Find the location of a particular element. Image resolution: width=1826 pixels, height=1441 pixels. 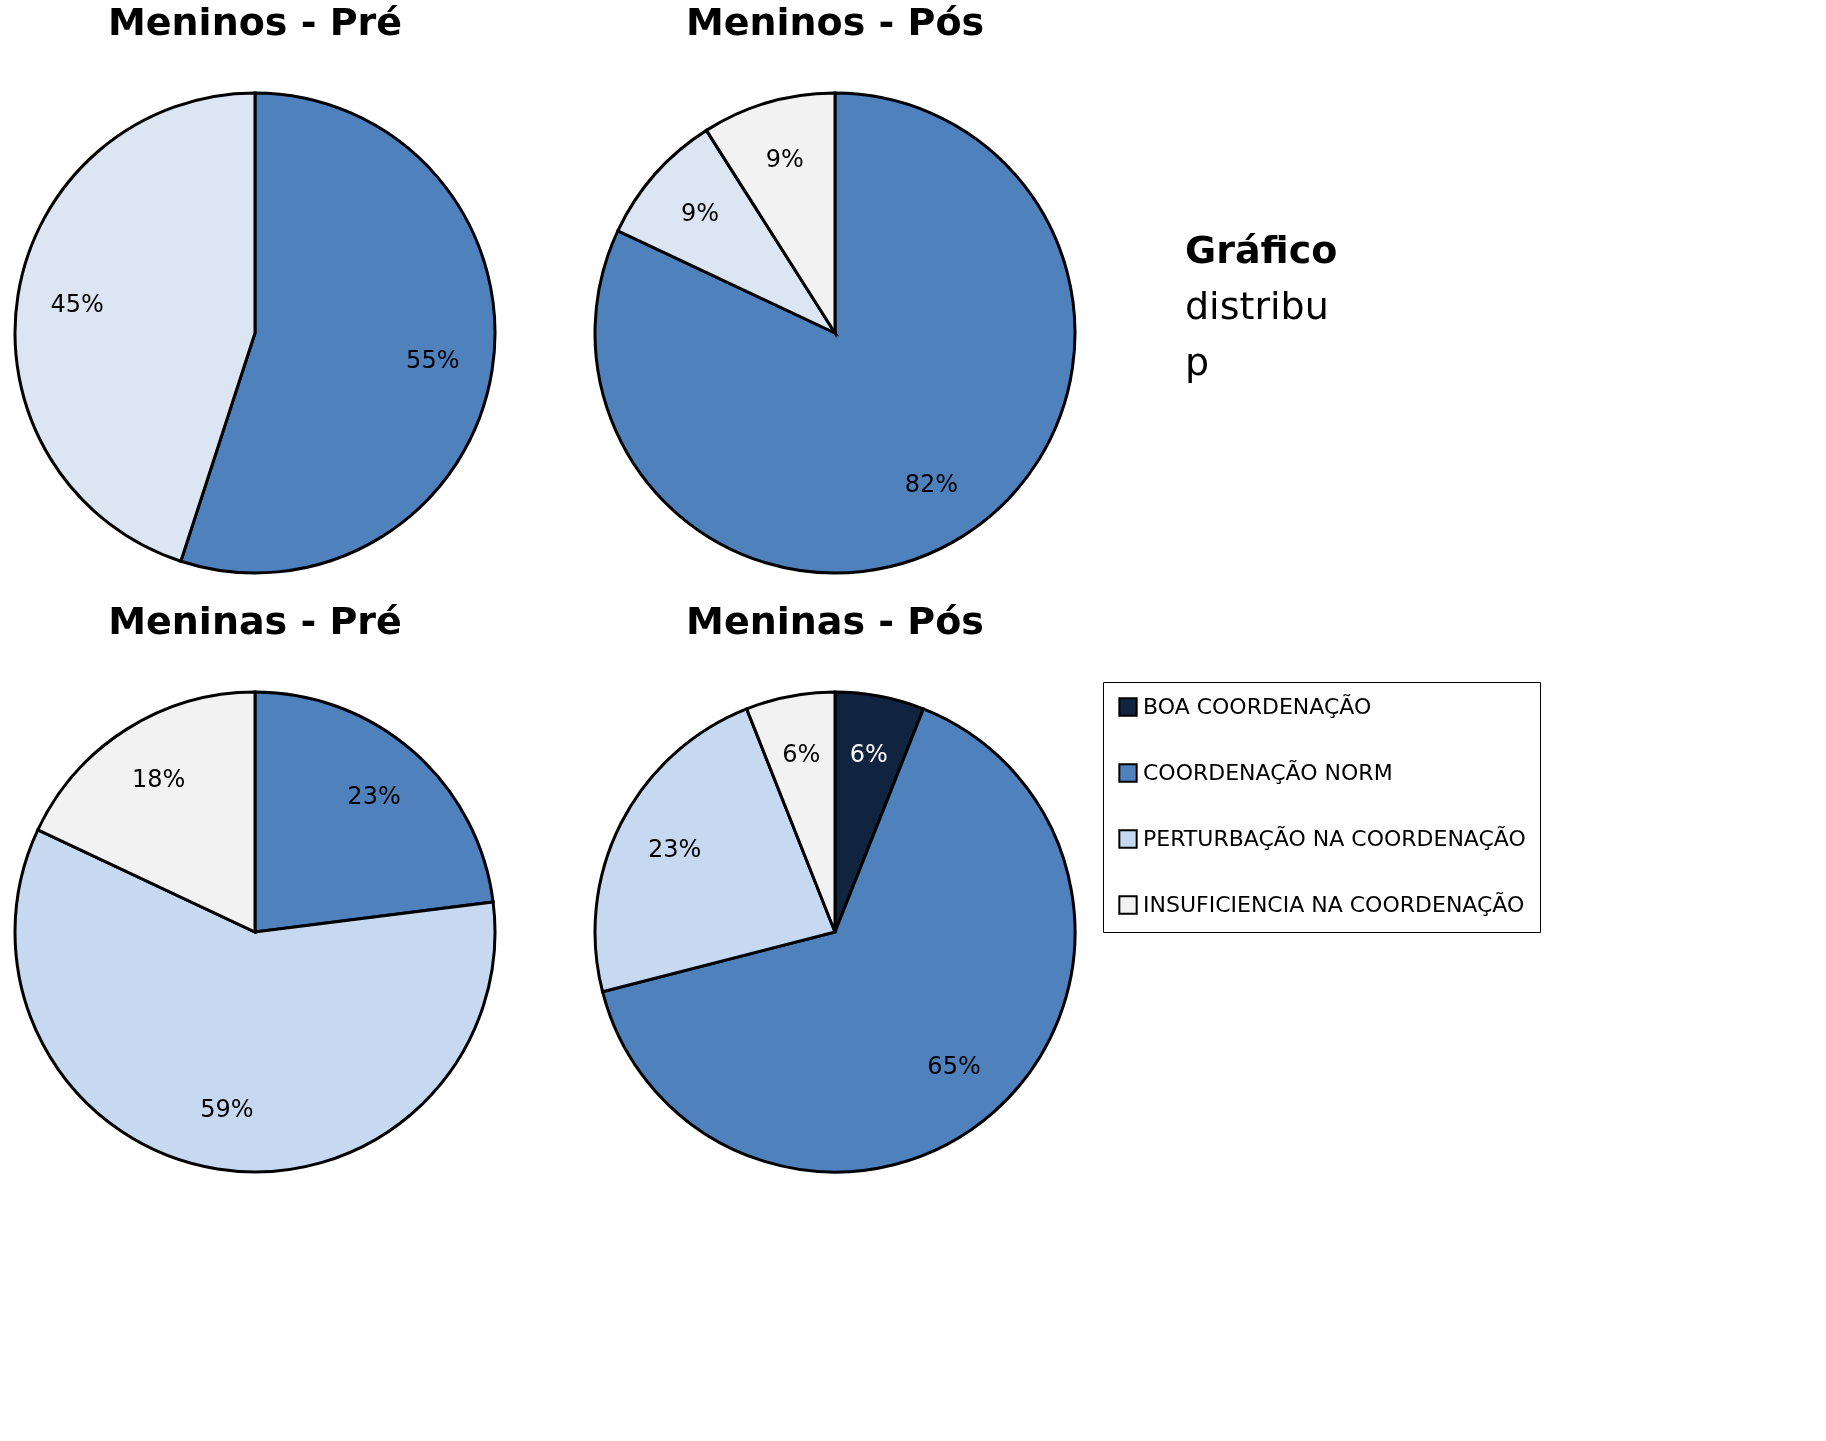

text: Gráfico is located at coordinates (1261, 249).